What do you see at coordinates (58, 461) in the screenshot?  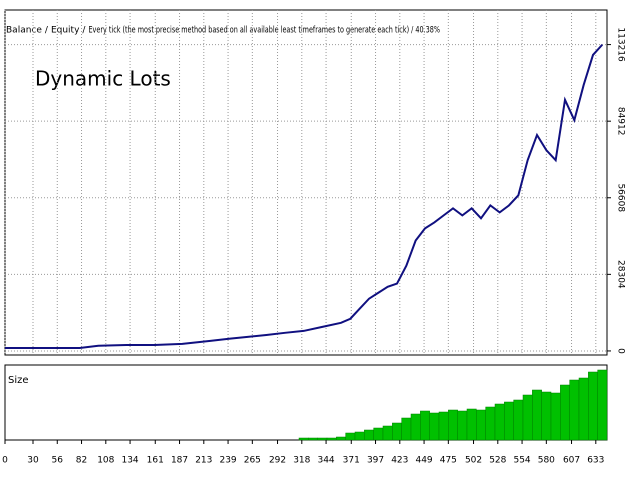 I see `x-tick-label: 56` at bounding box center [58, 461].